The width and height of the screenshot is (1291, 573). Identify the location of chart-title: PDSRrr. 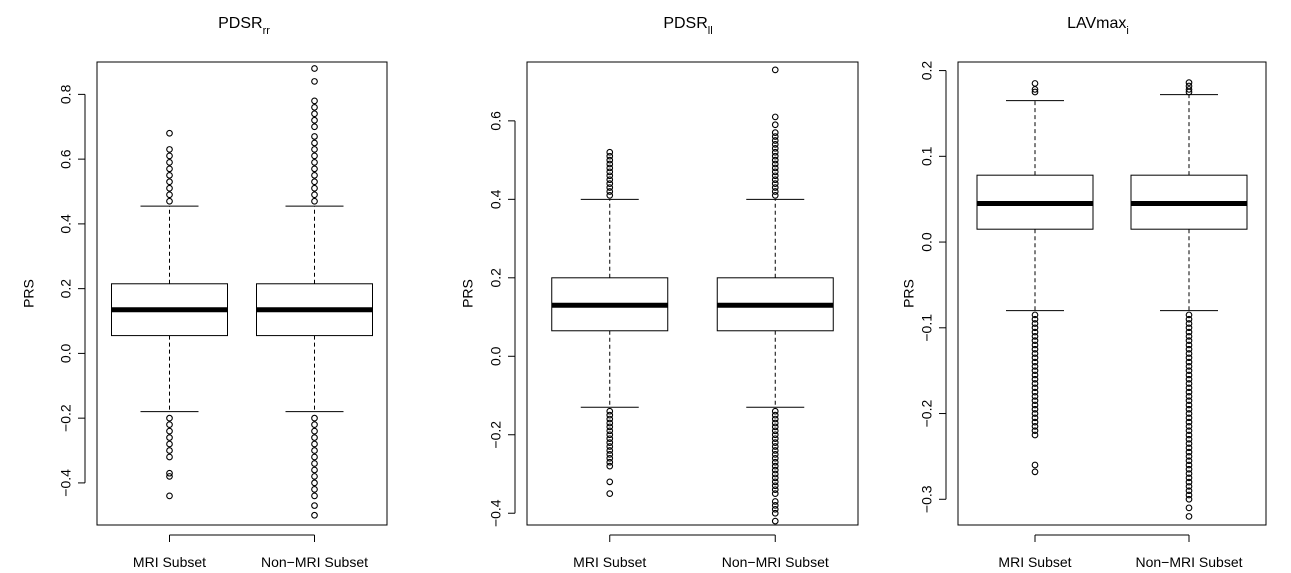
(244, 26).